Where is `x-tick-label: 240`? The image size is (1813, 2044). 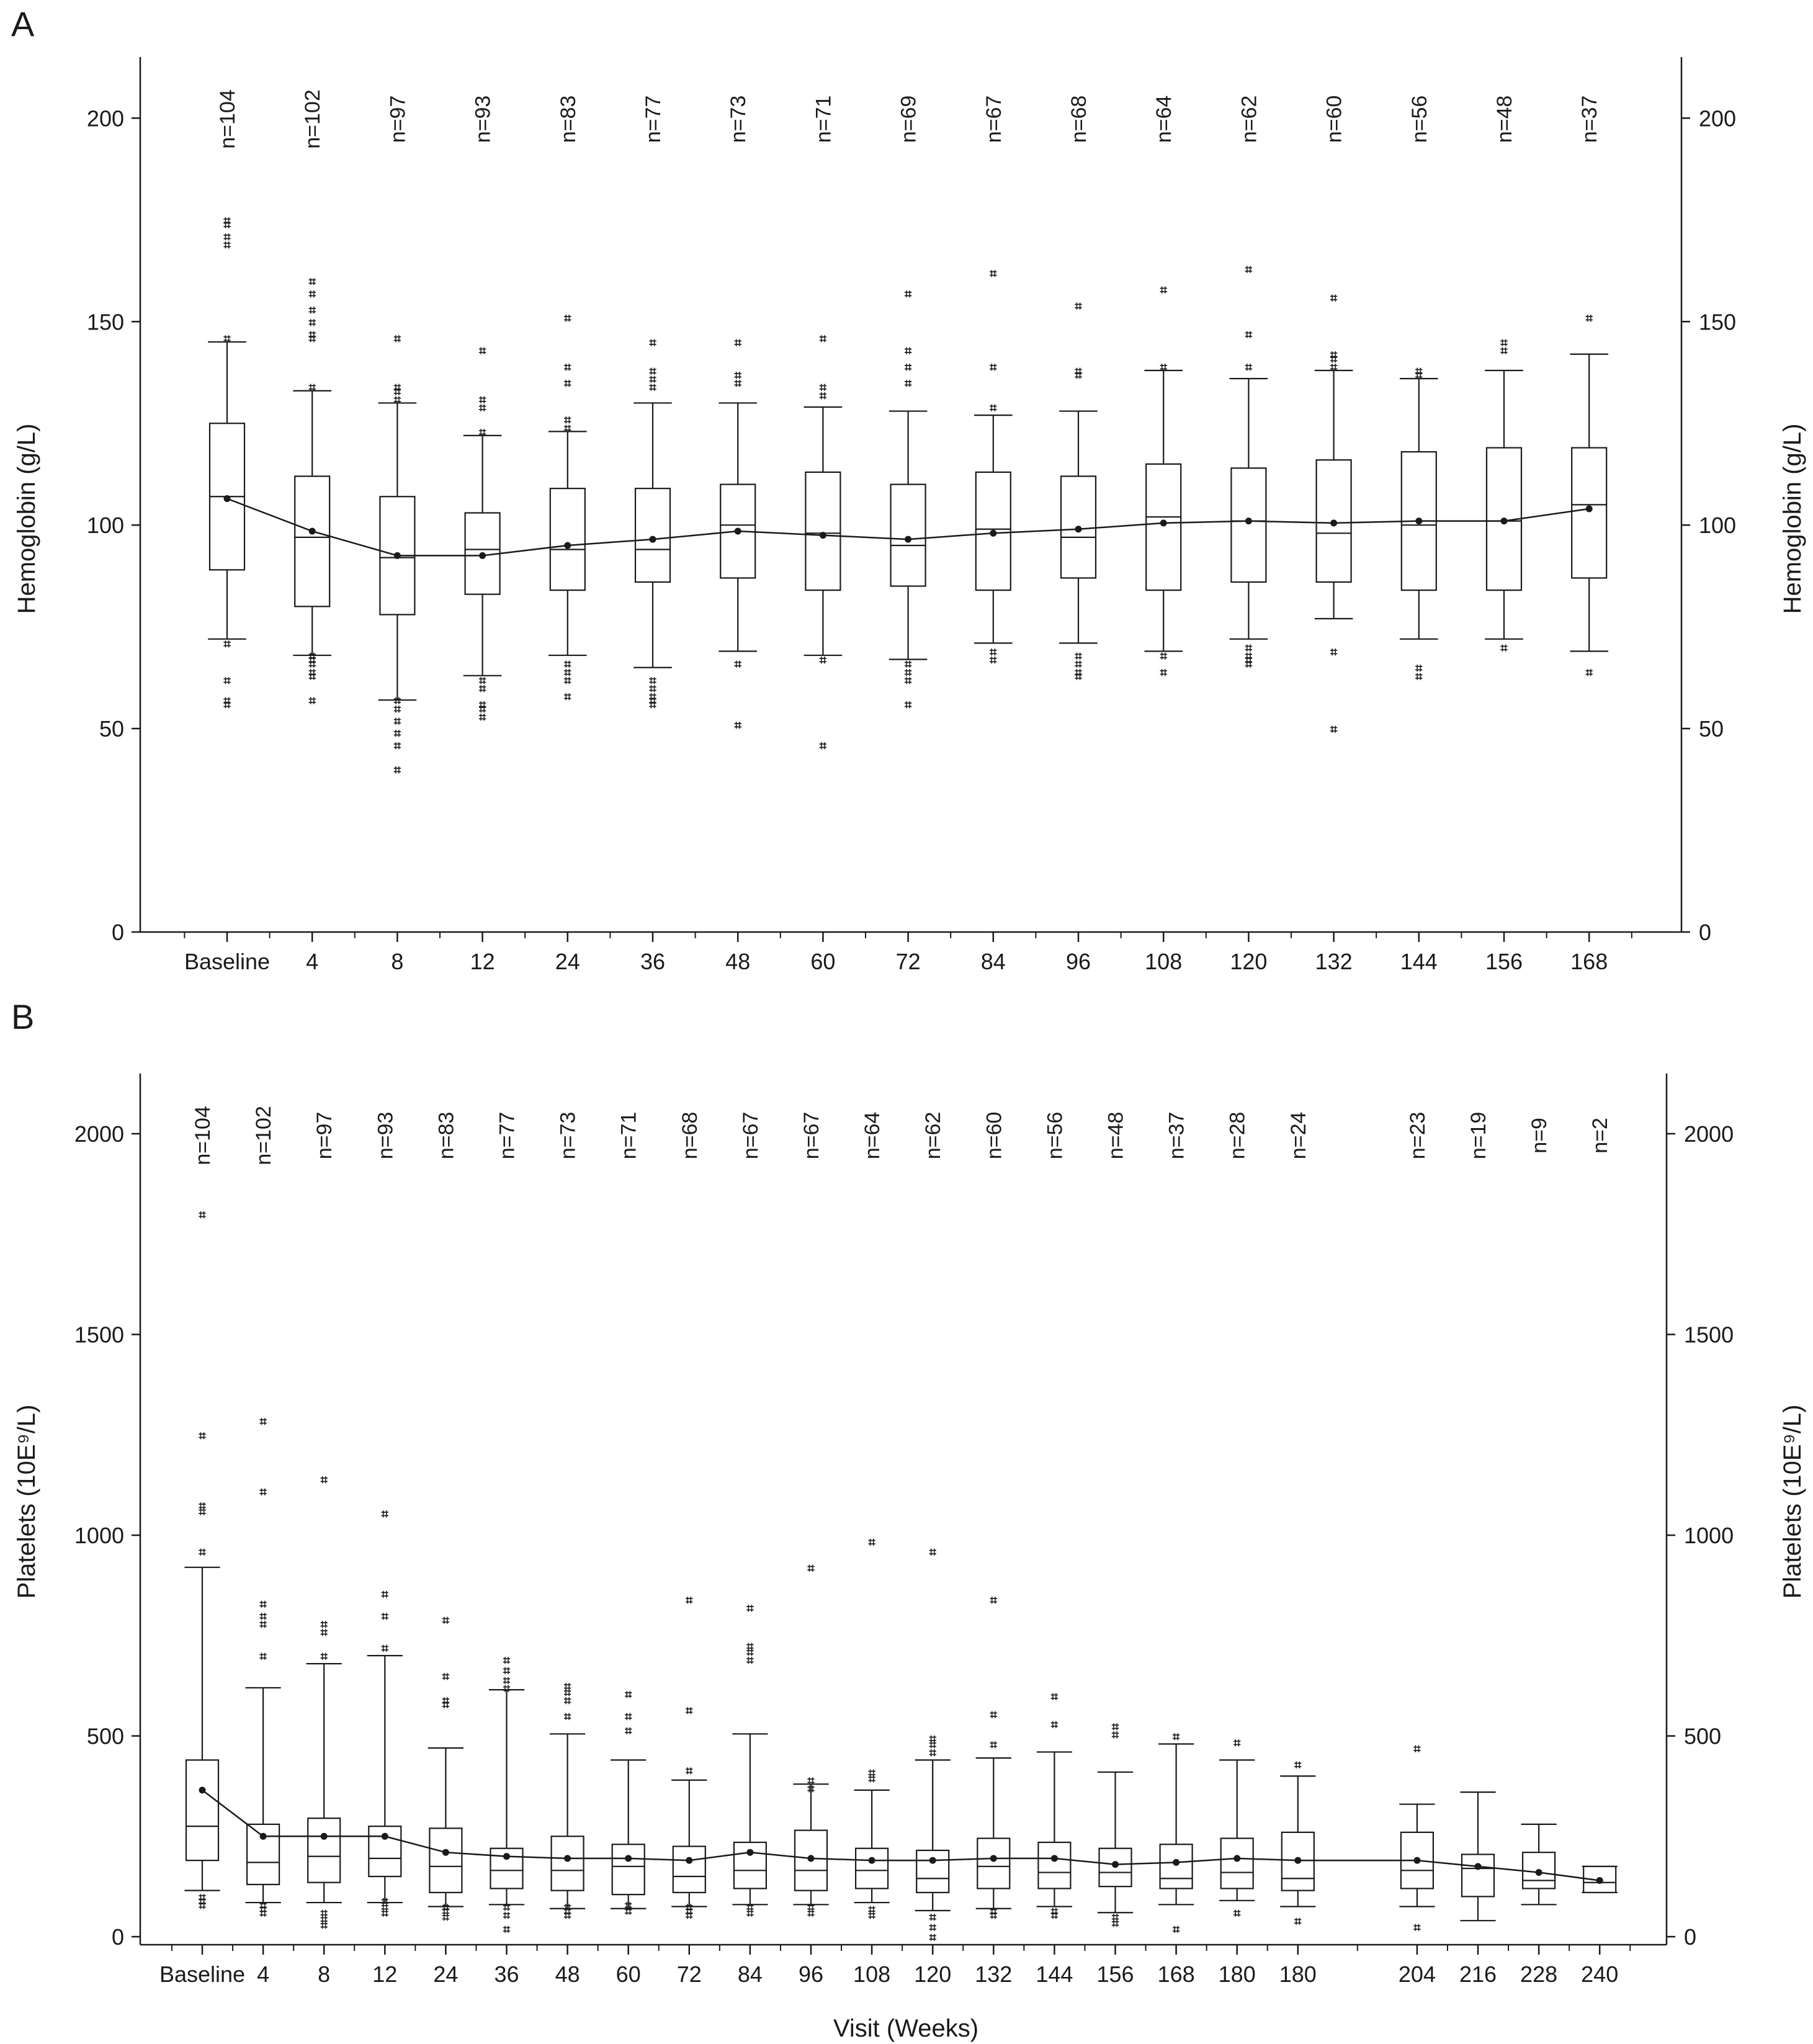 x-tick-label: 240 is located at coordinates (1599, 1974).